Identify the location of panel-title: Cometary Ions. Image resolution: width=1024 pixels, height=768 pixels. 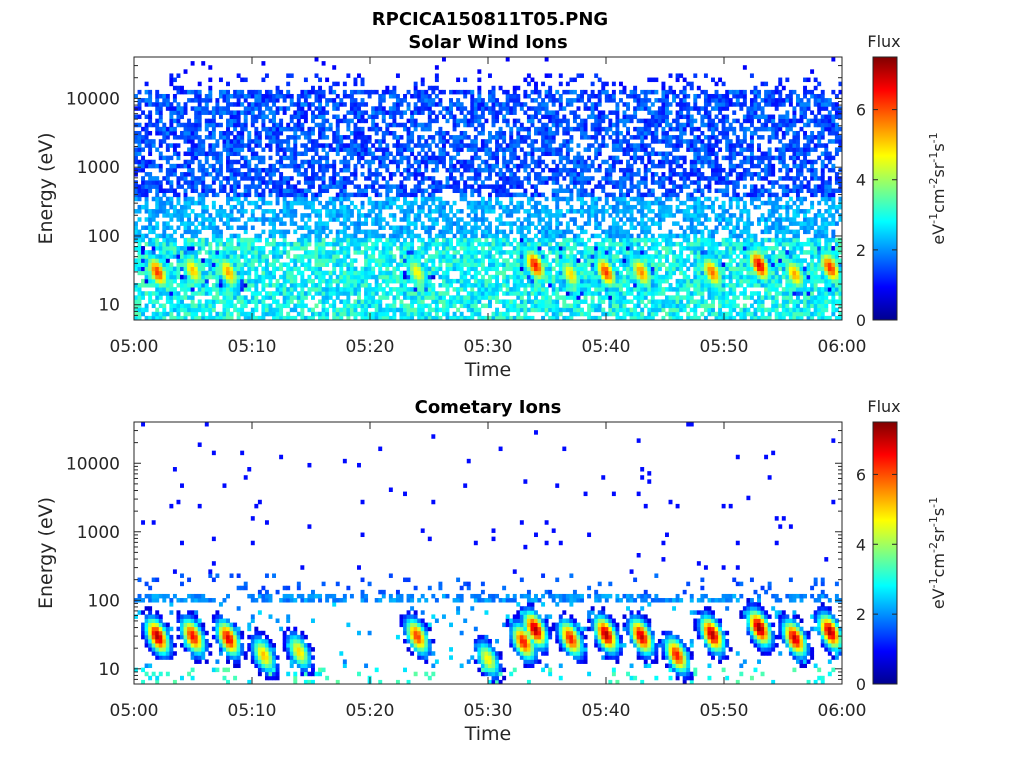
(488, 407).